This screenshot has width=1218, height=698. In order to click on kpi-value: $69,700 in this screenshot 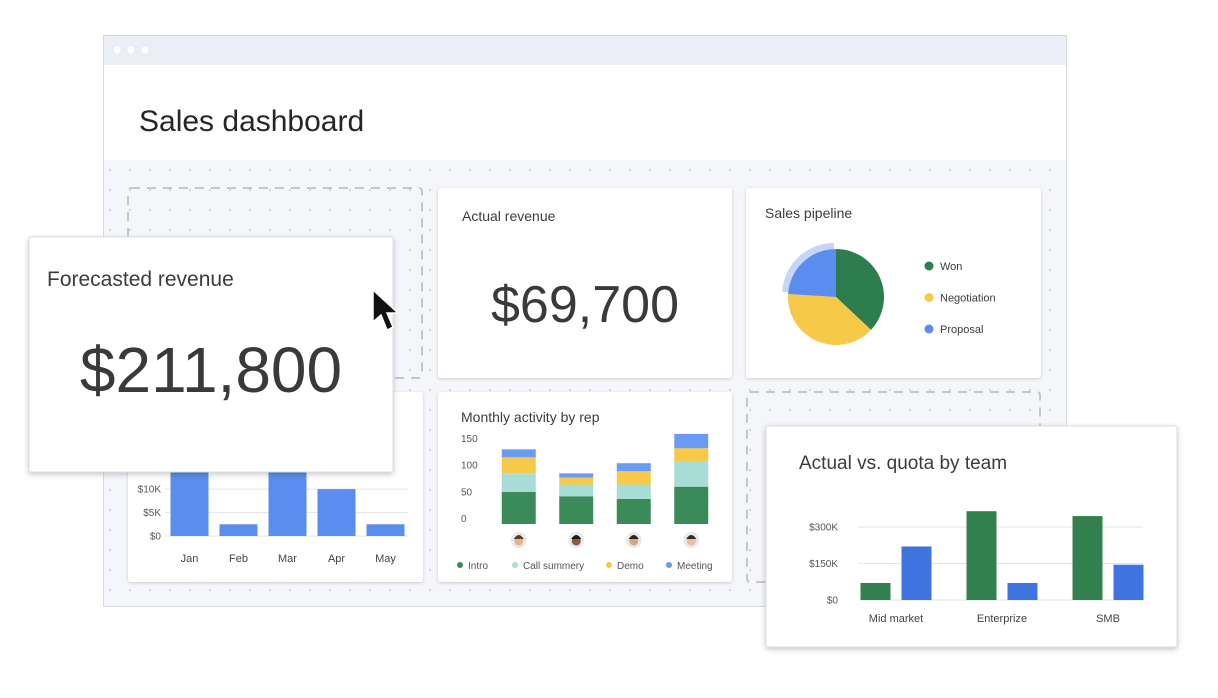, I will do `click(585, 305)`.